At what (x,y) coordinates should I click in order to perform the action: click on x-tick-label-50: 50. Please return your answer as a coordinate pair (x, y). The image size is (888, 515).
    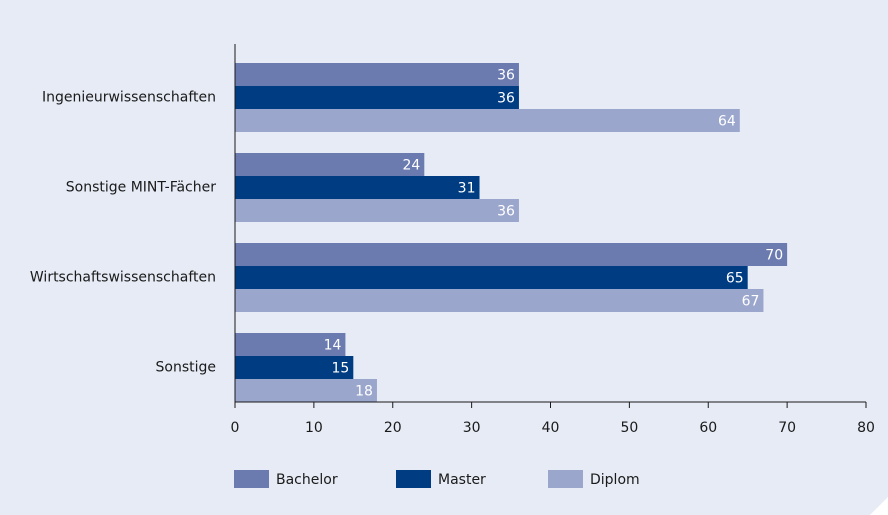
    Looking at the image, I should click on (629, 428).